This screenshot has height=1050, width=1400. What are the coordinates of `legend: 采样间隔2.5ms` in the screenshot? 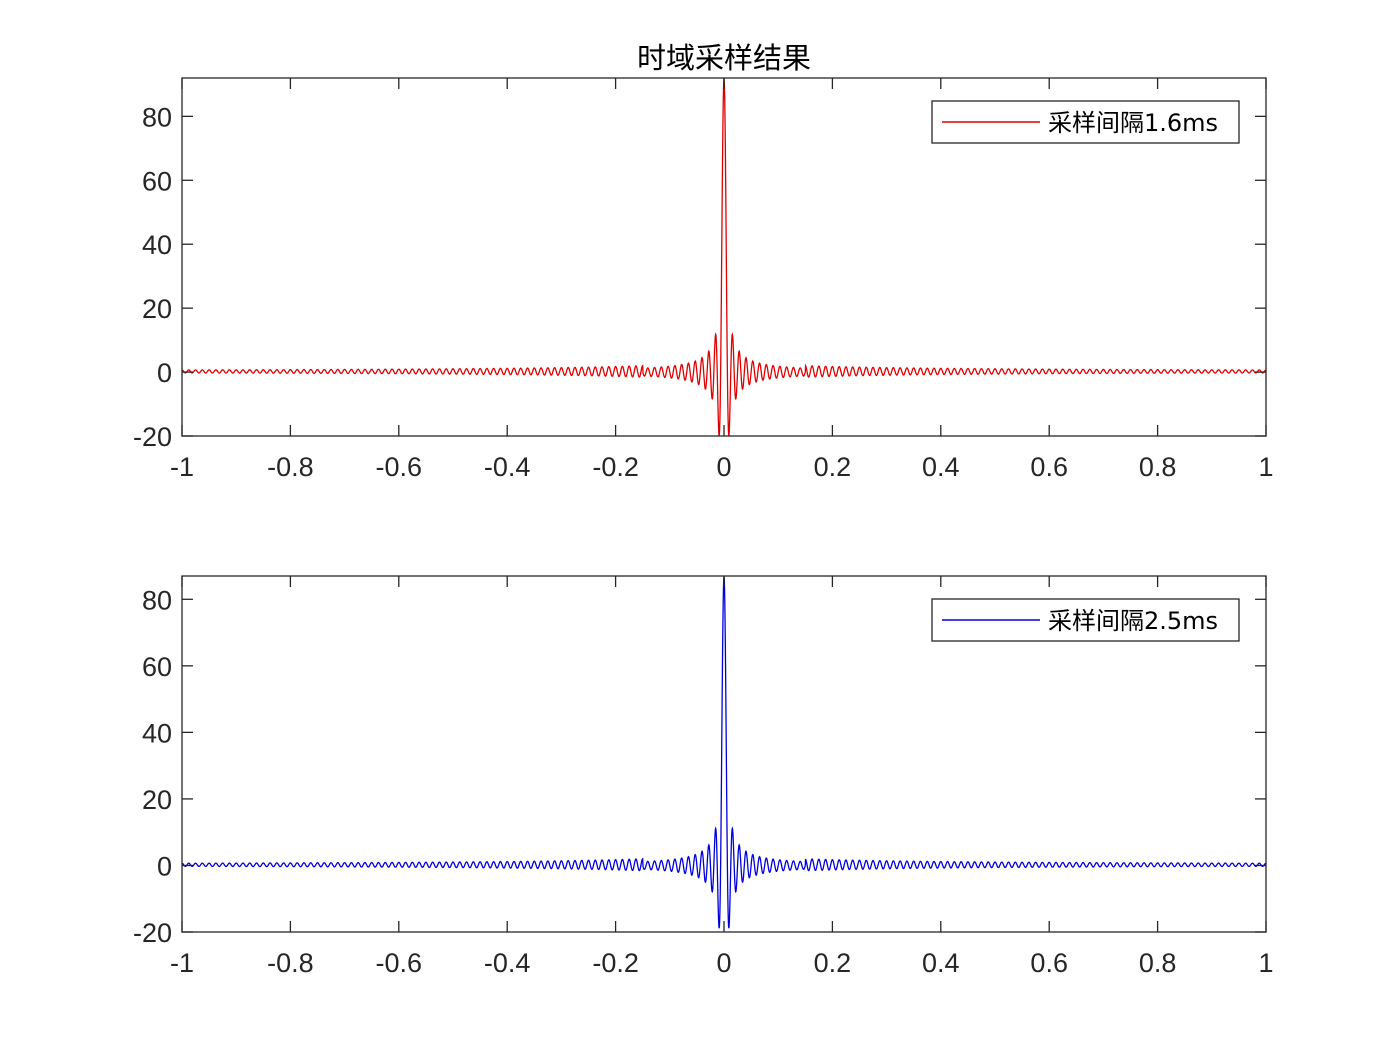 It's located at (1085, 620).